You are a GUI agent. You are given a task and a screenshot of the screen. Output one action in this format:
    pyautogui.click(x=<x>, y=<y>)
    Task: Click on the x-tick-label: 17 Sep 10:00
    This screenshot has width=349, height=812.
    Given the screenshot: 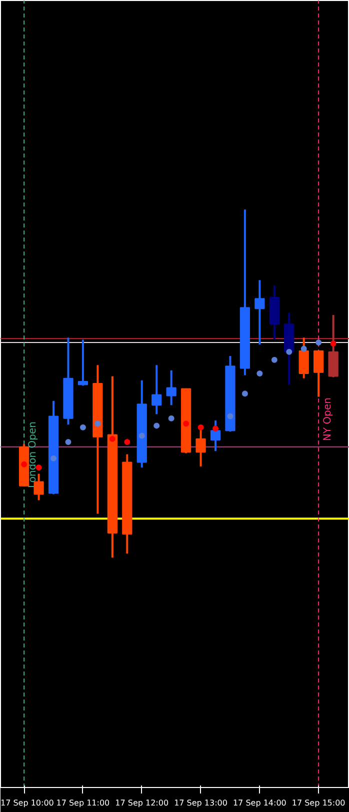 What is the action you would take?
    pyautogui.click(x=27, y=803)
    